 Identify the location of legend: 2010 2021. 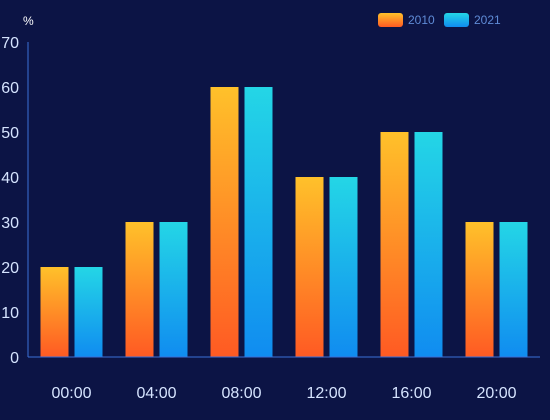
(439, 20).